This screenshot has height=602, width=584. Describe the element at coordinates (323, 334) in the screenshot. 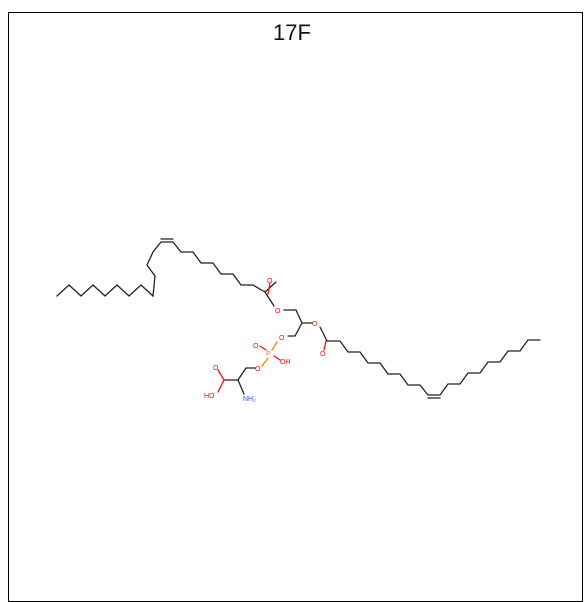

I see `bond-oester2-c` at that location.